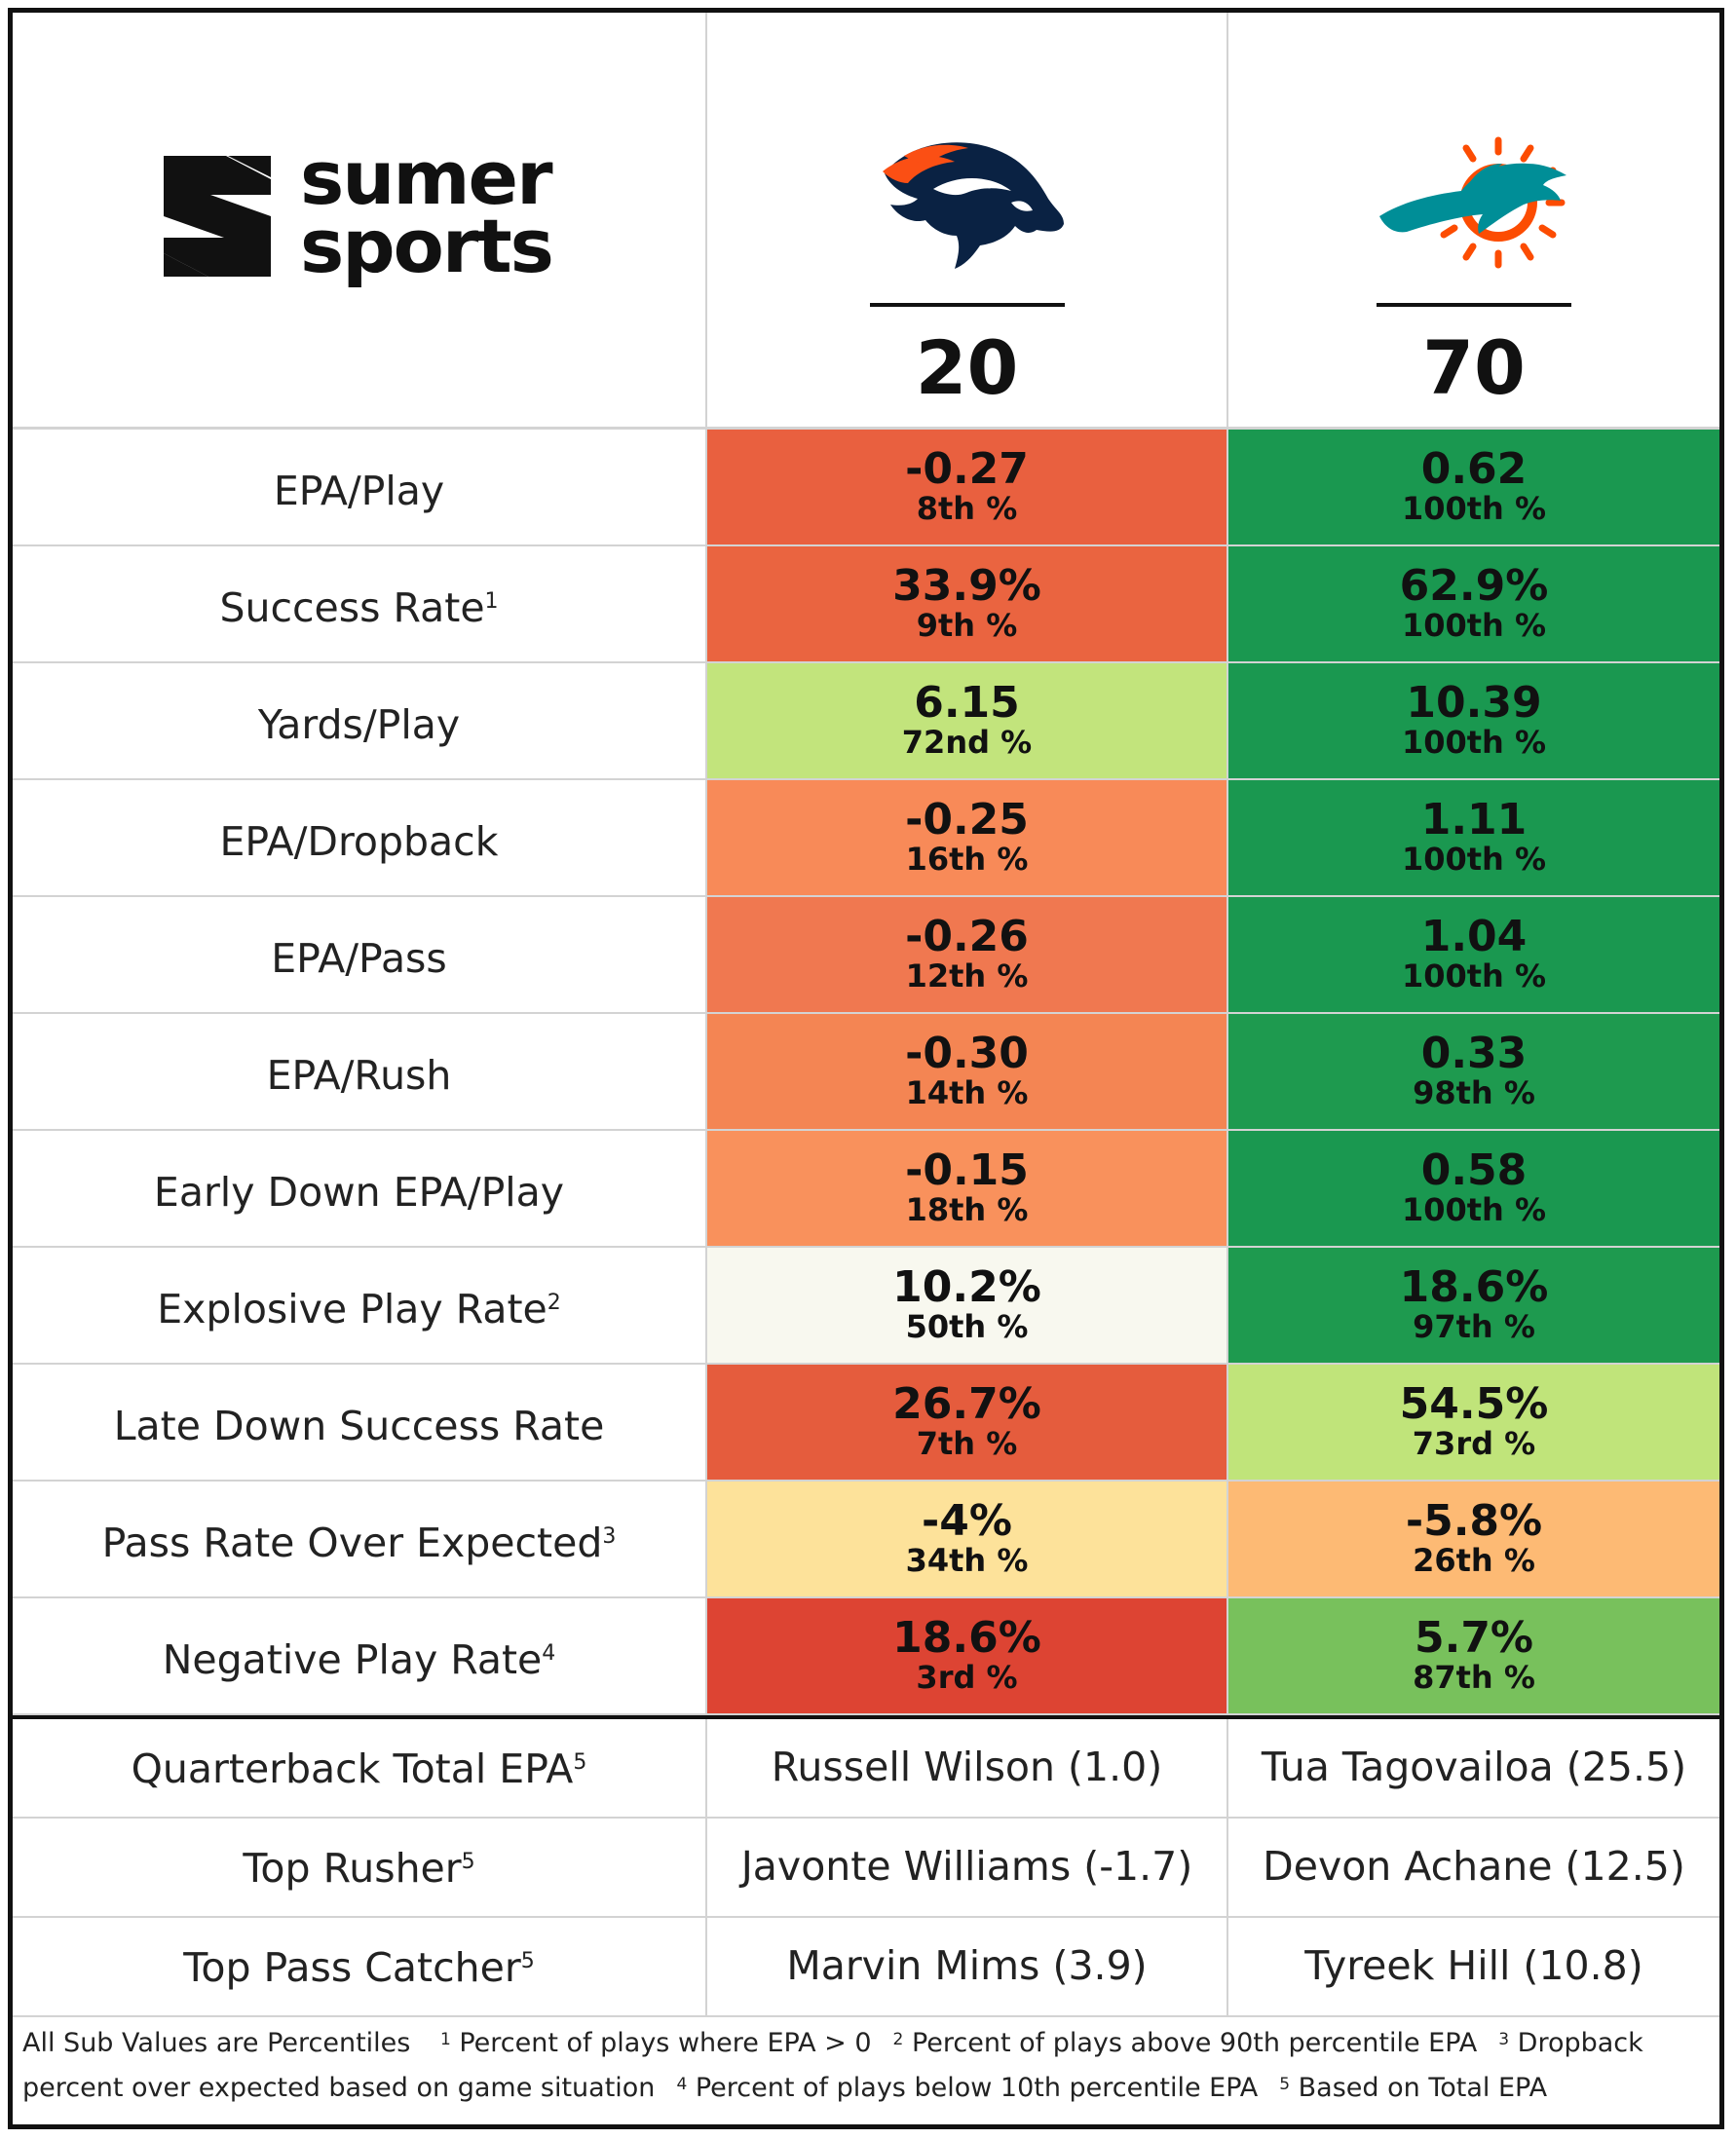 The height and width of the screenshot is (2139, 1736). What do you see at coordinates (966, 1404) in the screenshot?
I see `metric-value: 26.7%` at bounding box center [966, 1404].